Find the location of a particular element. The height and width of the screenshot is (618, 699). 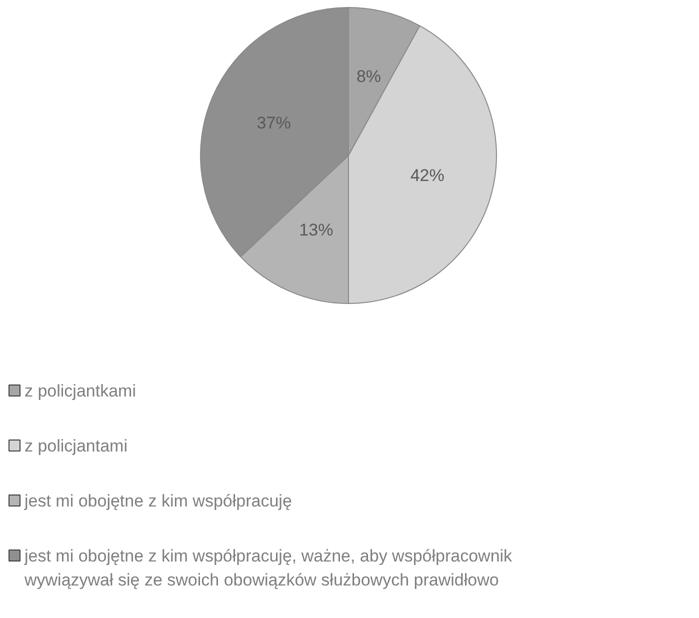

legend-label: jest mi obojętne z kim współpracuję, ważne, aby współpracownik wywiązywał się ze swoich obowiązków służbowych prawidłowo is located at coordinates (268, 568).